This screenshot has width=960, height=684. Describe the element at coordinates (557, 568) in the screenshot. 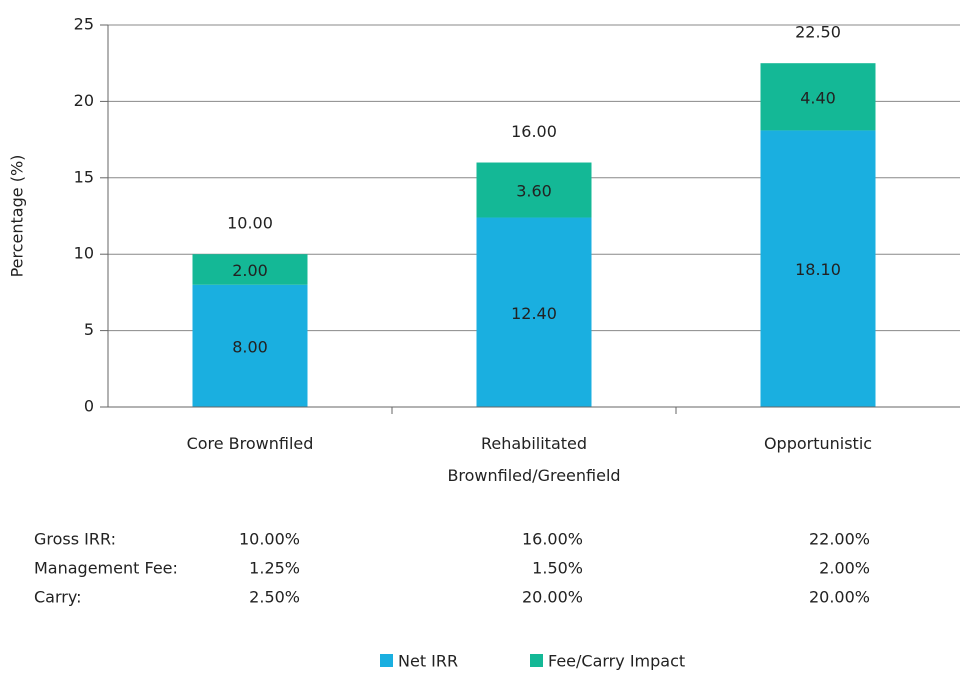

I see `table-cell: 1.50%` at that location.